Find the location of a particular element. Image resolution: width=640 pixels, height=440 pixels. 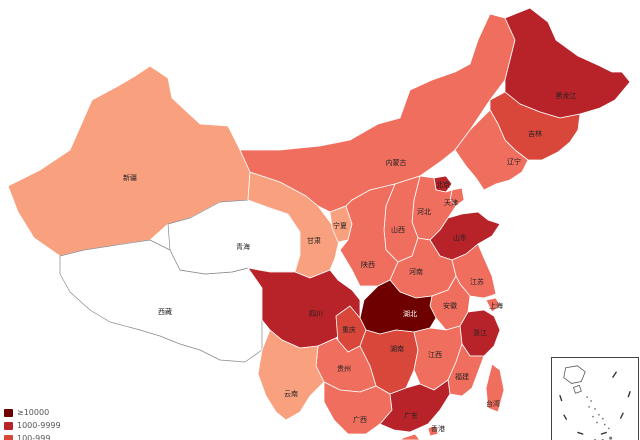

inset-coastline is located at coordinates (574, 374).